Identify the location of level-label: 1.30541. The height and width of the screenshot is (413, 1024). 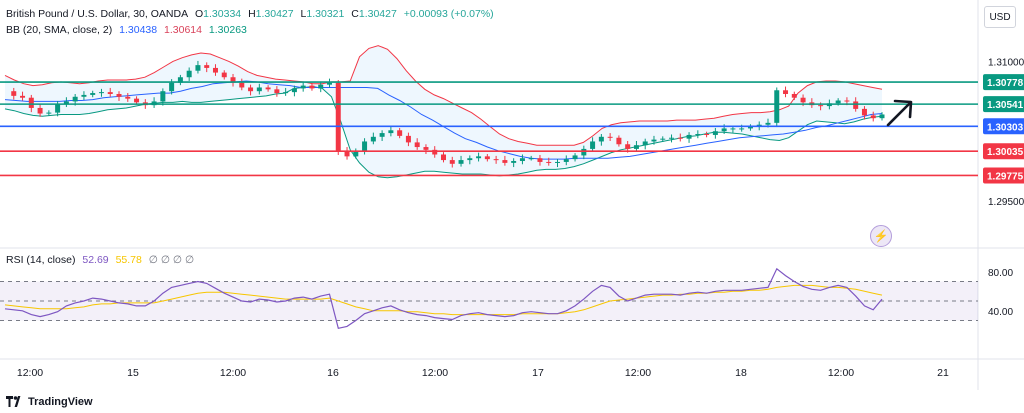
(1005, 105).